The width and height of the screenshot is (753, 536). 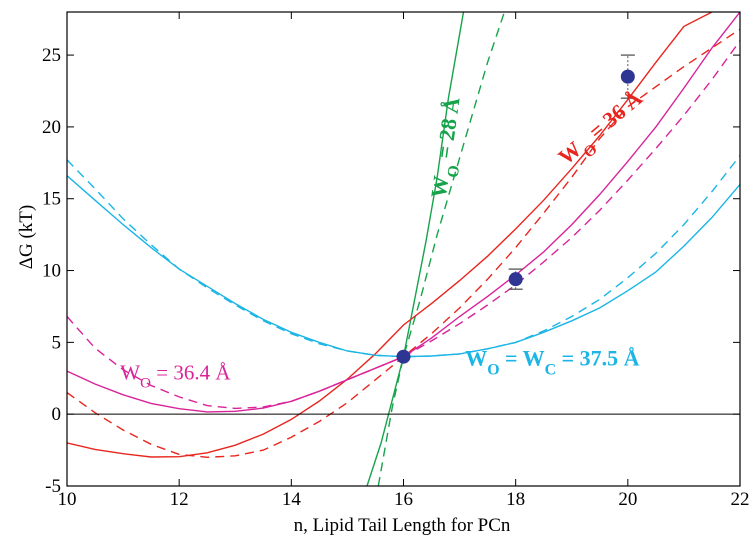 What do you see at coordinates (57, 342) in the screenshot?
I see `y-tick-label: 5` at bounding box center [57, 342].